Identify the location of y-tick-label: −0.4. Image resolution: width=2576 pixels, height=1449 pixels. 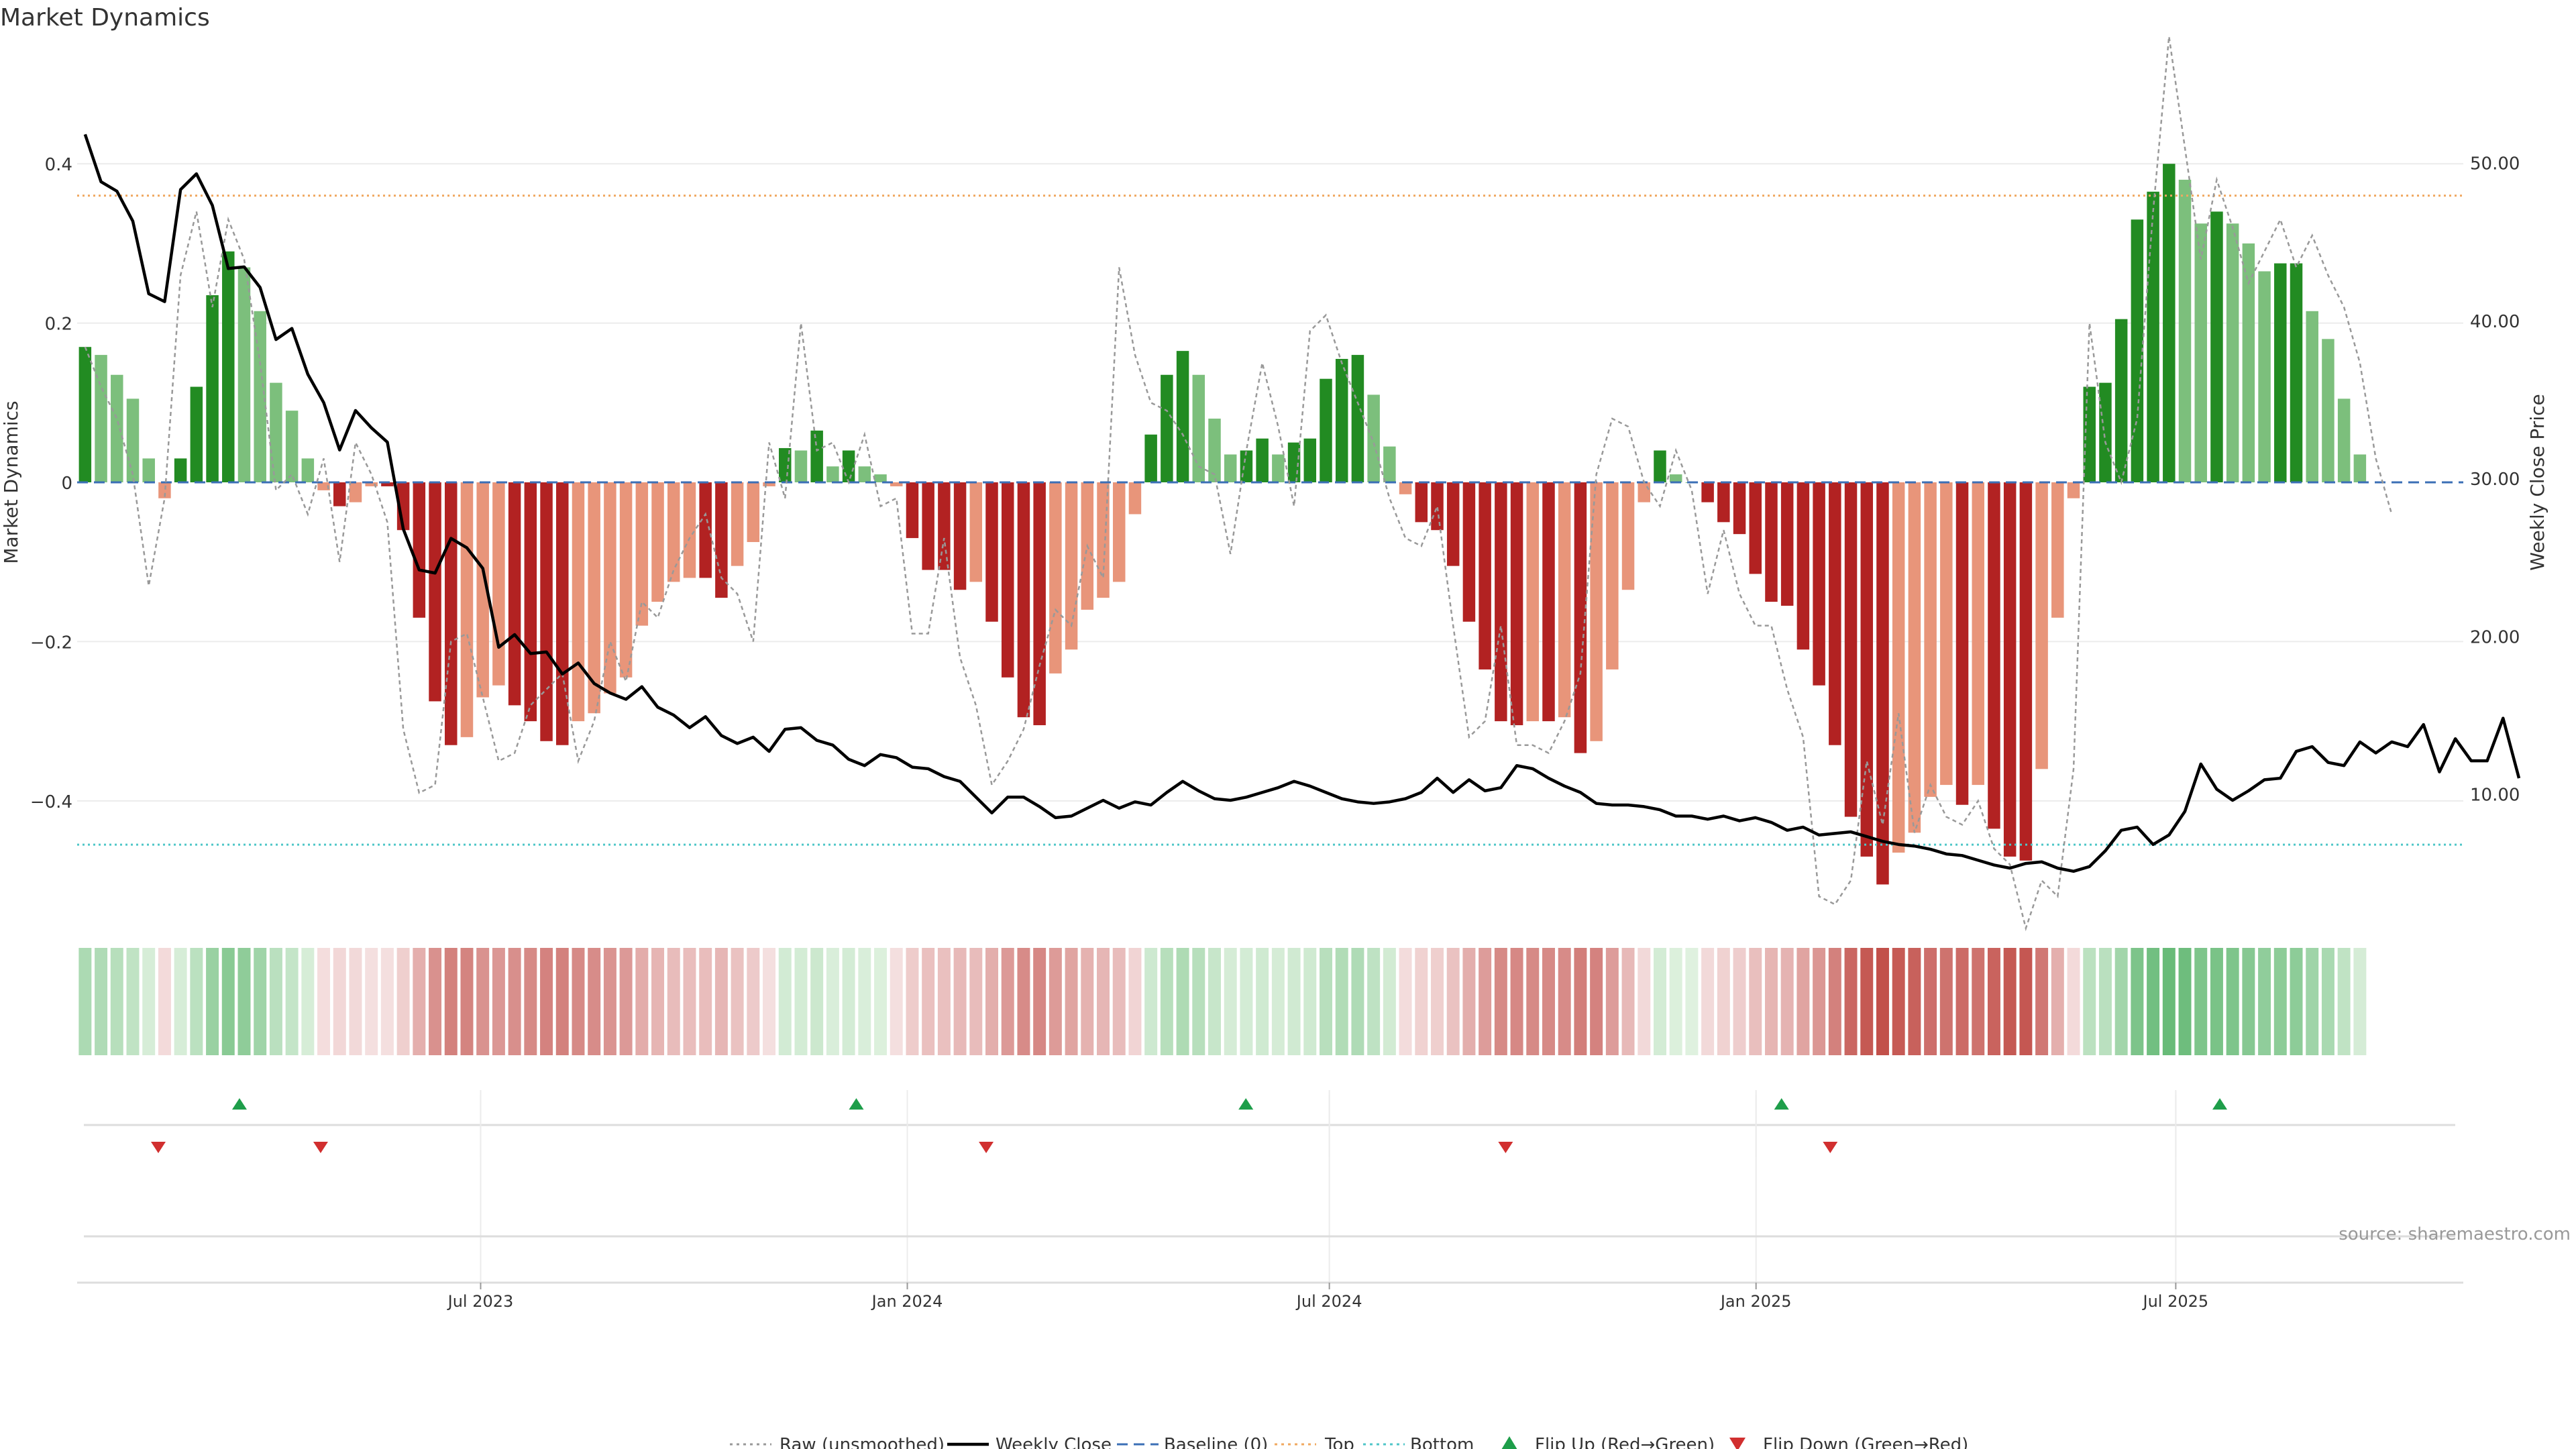
(51, 802).